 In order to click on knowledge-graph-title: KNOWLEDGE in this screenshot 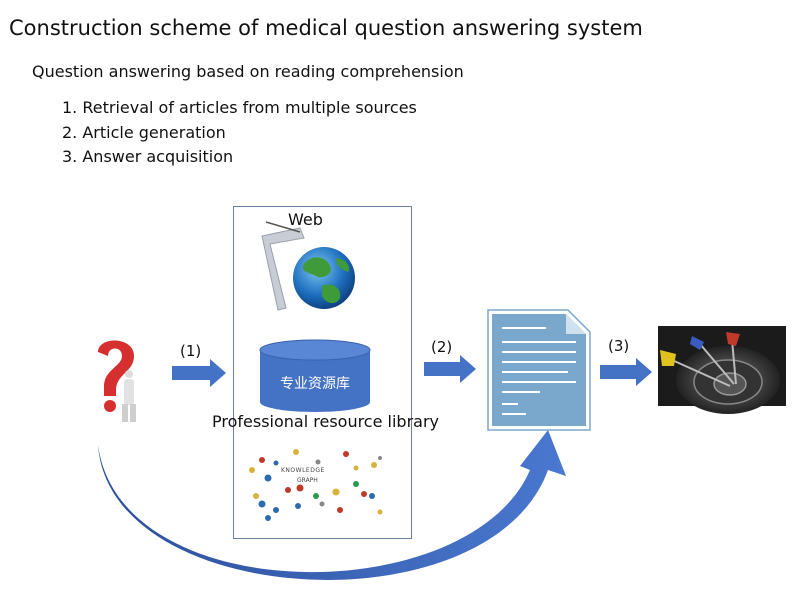, I will do `click(303, 470)`.